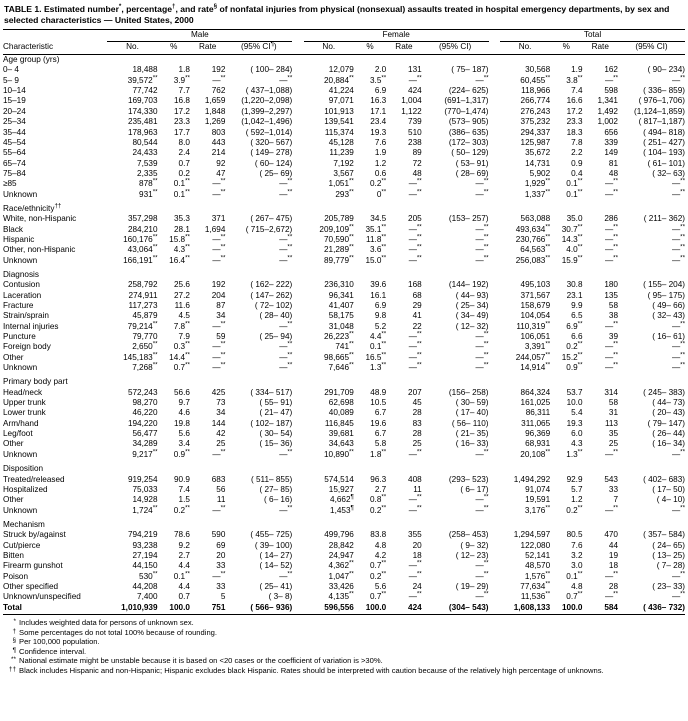  Describe the element at coordinates (218, 479) in the screenshot. I see `cell-male-rate: 683` at that location.